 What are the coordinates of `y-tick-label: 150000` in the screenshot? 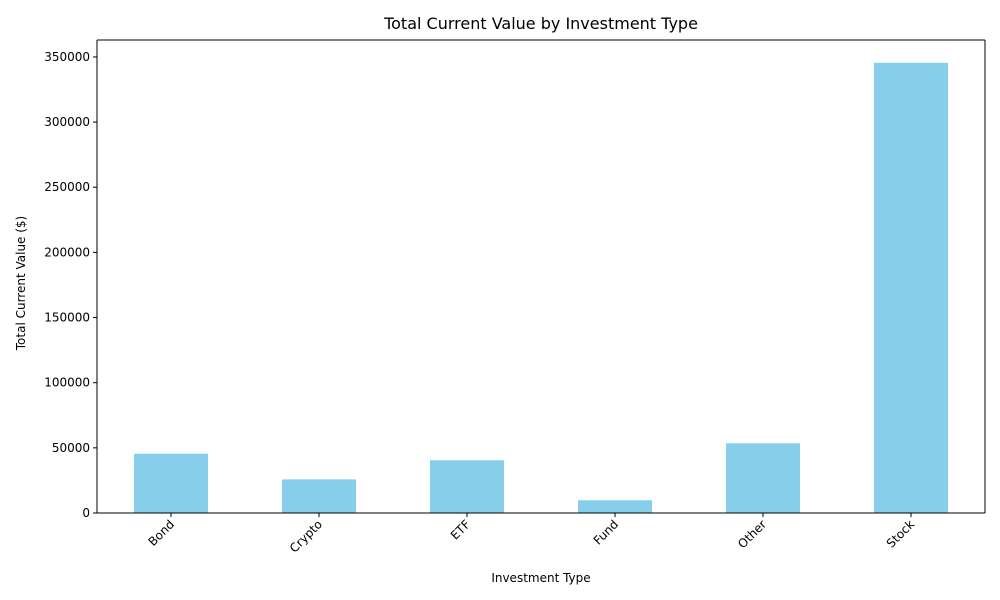 It's located at (67, 318).